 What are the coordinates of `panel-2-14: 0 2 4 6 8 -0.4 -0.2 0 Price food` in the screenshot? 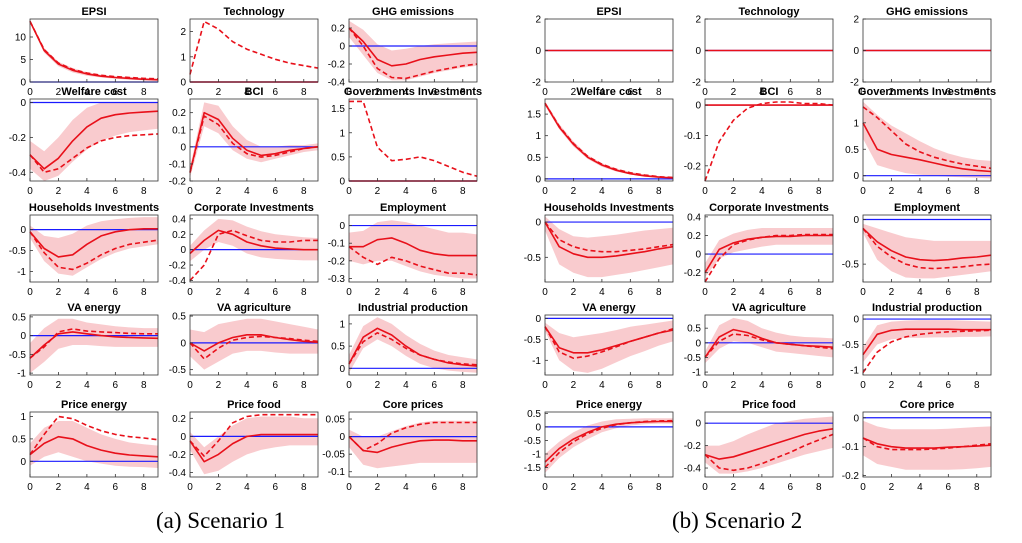 It's located at (759, 446).